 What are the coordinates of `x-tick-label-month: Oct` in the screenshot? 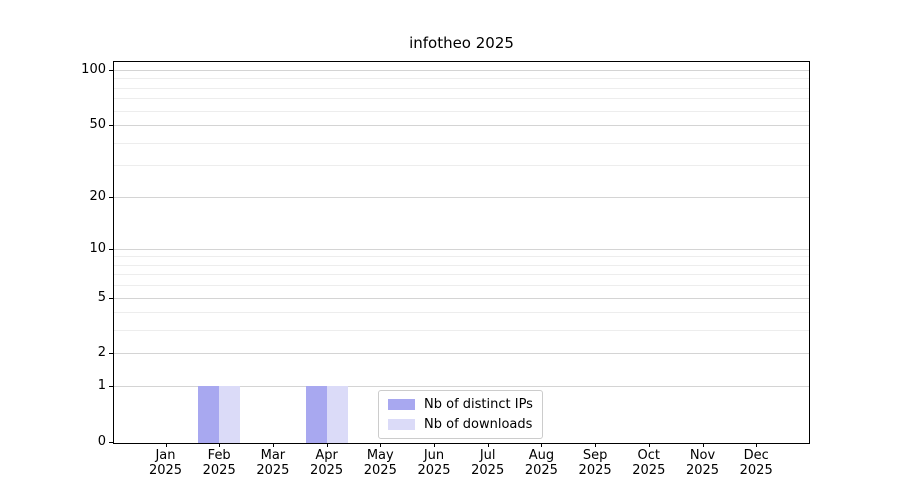 It's located at (649, 455).